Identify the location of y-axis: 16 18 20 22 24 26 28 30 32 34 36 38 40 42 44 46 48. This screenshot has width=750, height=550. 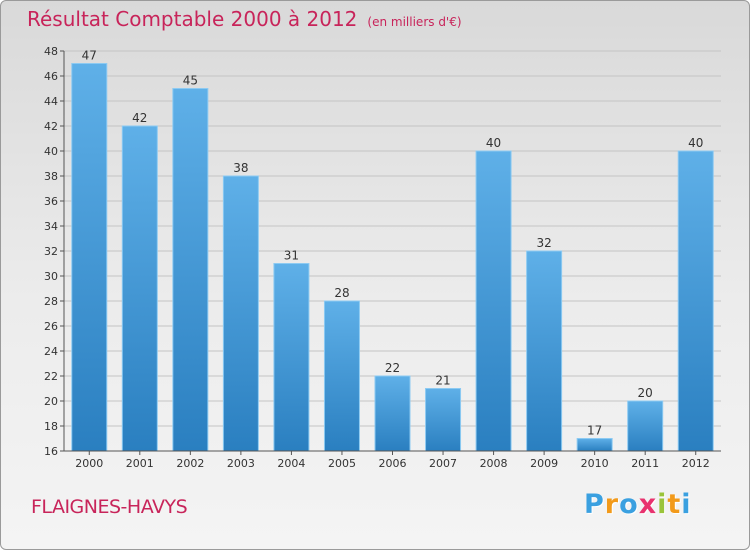
(54, 251).